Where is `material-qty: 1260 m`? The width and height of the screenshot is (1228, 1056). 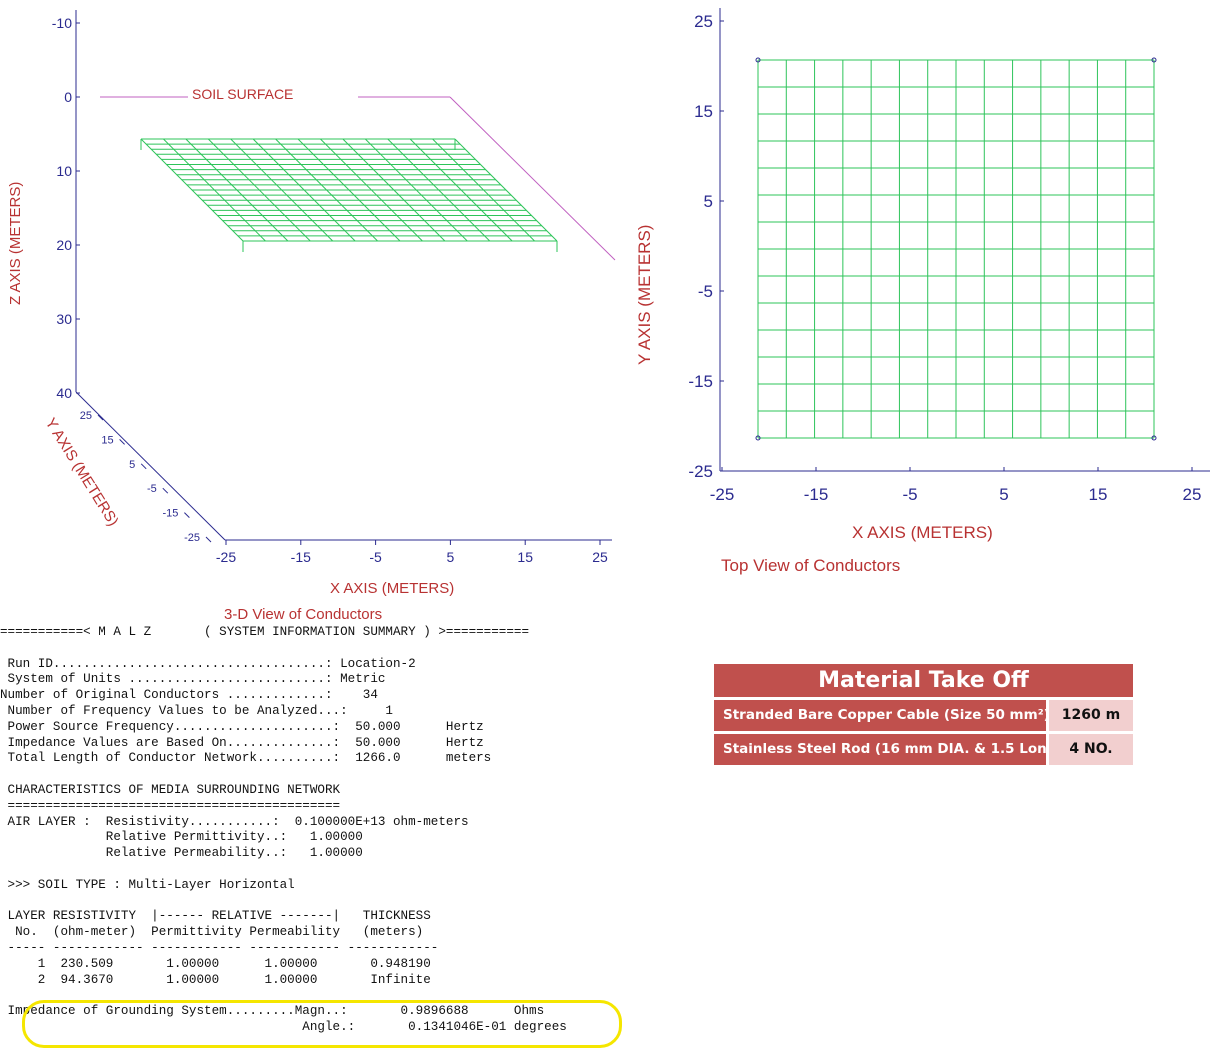 material-qty: 1260 m is located at coordinates (1091, 715).